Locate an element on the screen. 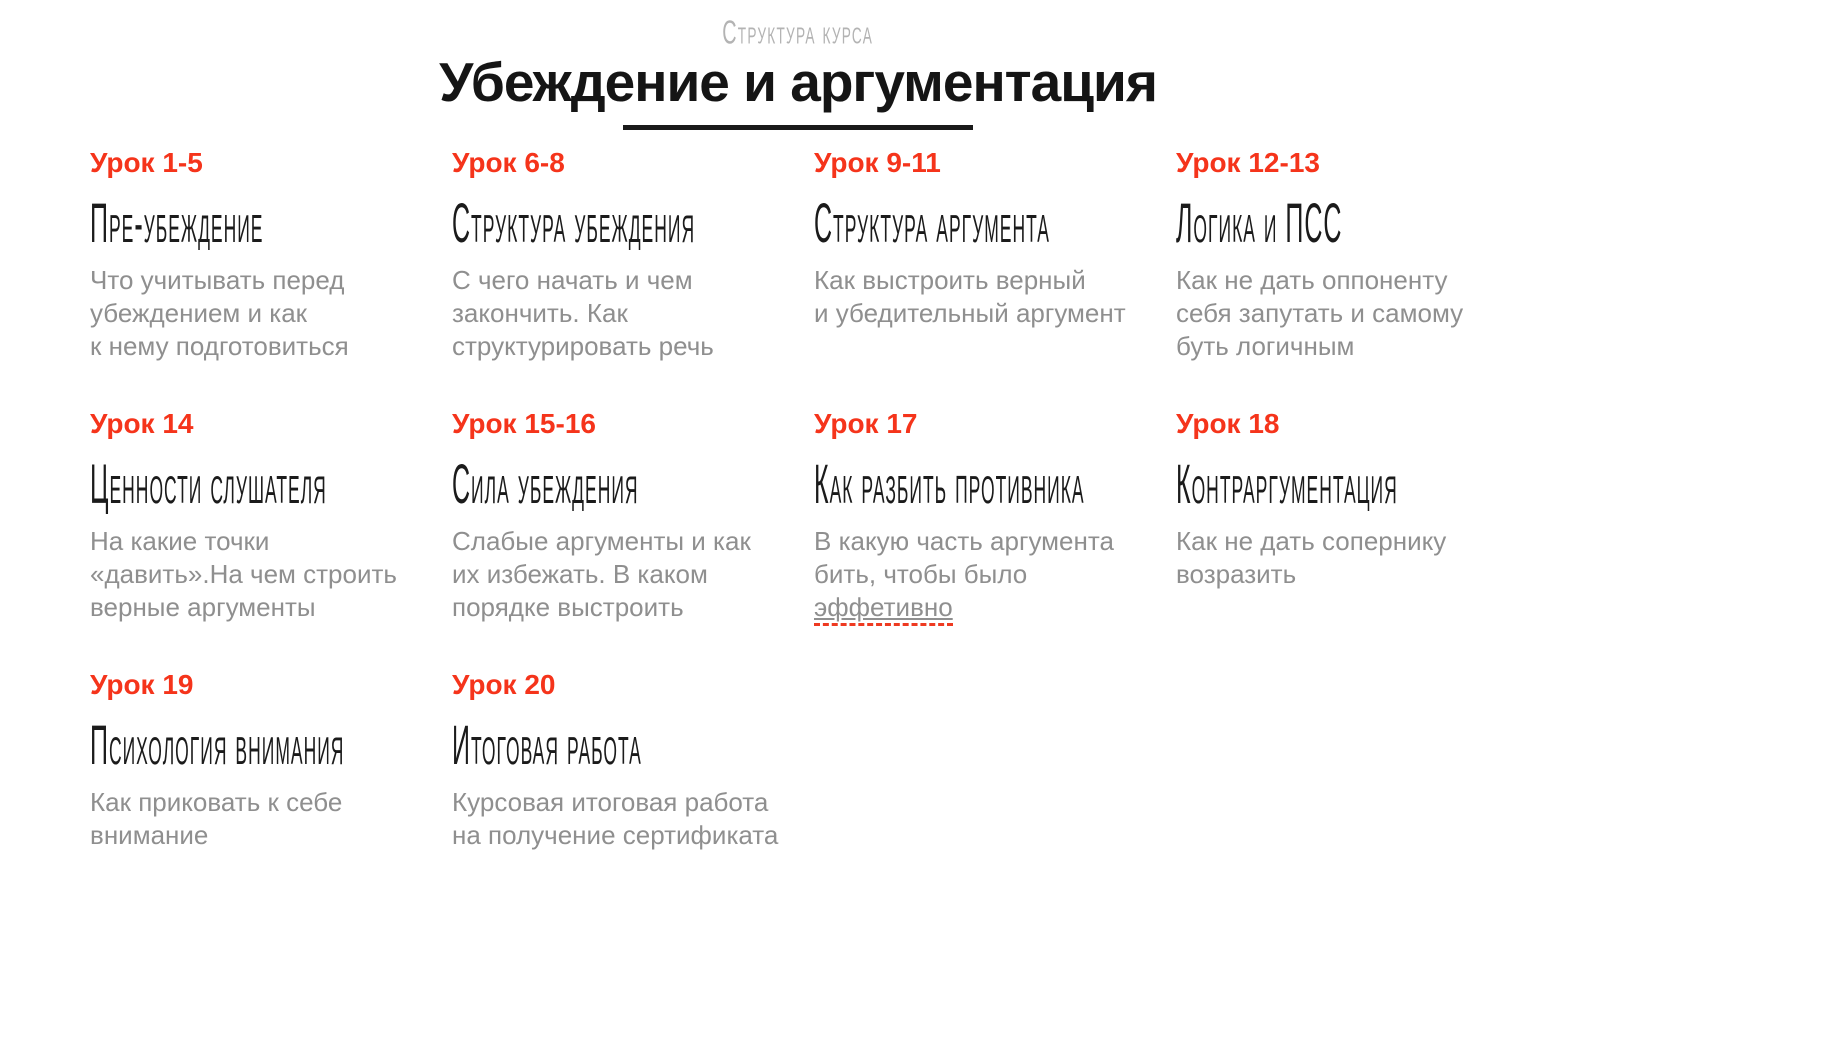  lesson-title-row: Логика и ПСС is located at coordinates (1357, 224).